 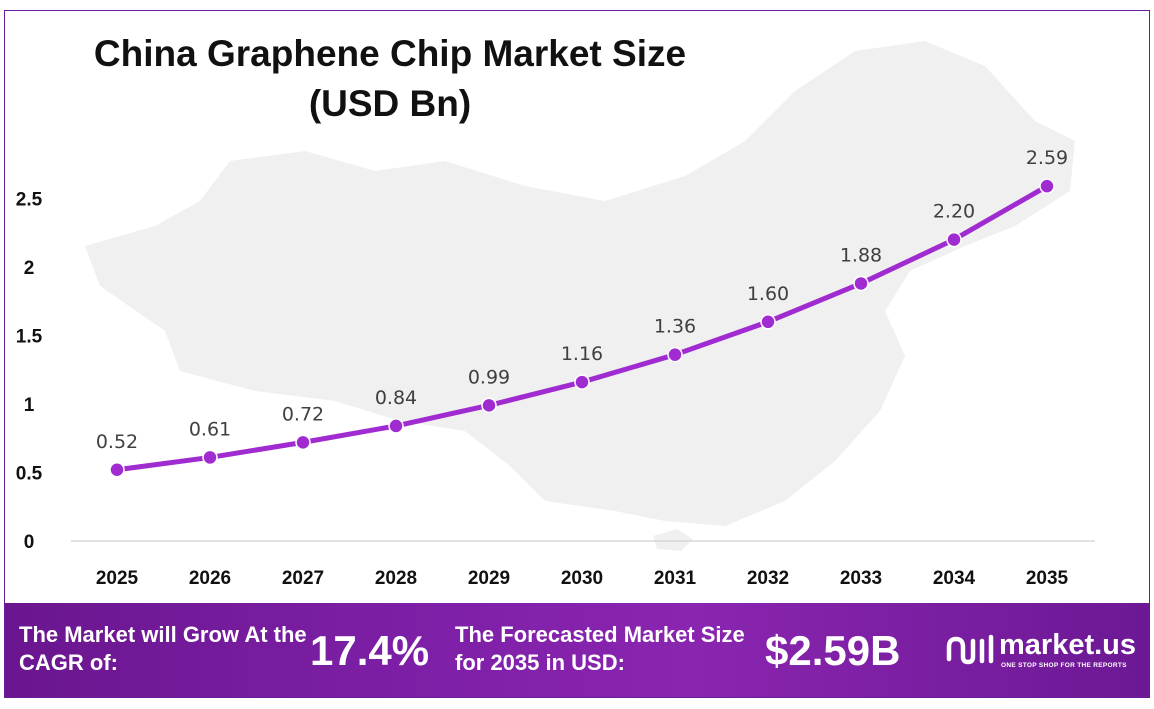 I want to click on x-tick-label: 2032, so click(x=768, y=578).